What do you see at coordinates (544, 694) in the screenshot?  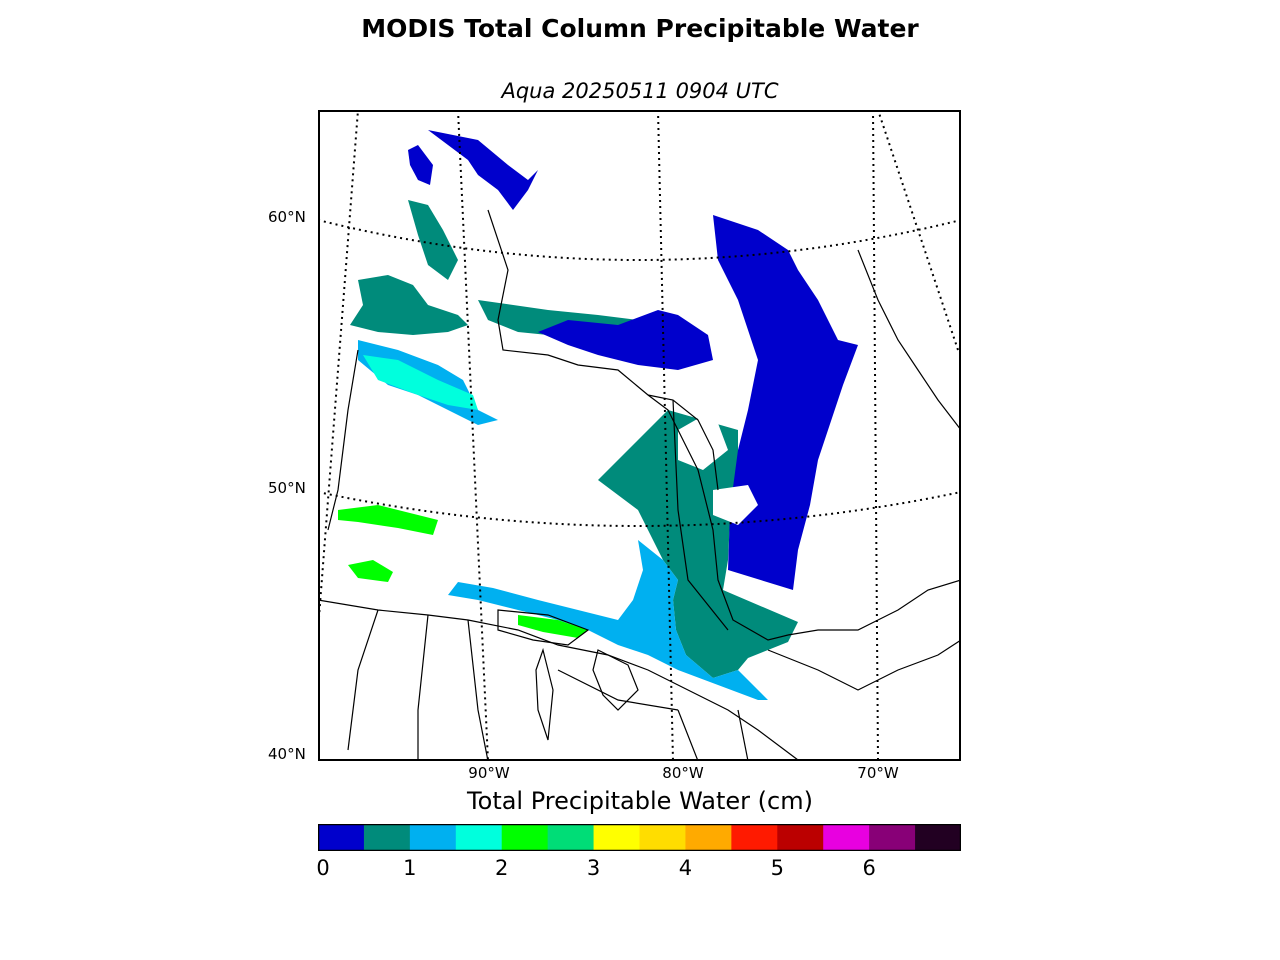 I see `lake-michigan` at bounding box center [544, 694].